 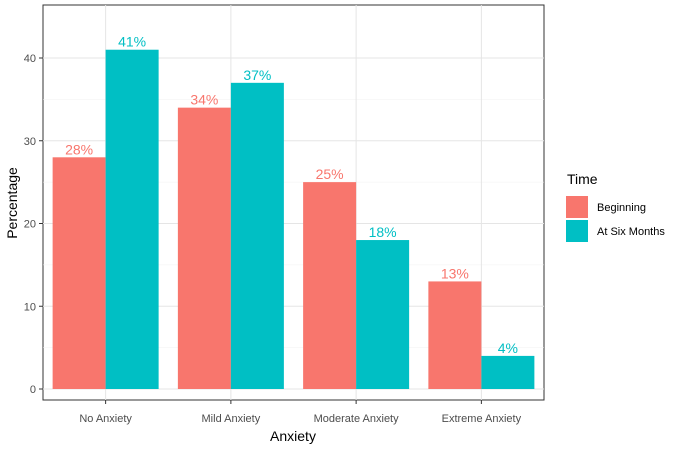 What do you see at coordinates (204, 100) in the screenshot?
I see `data-label-beginning-mild-anxiety: 34%` at bounding box center [204, 100].